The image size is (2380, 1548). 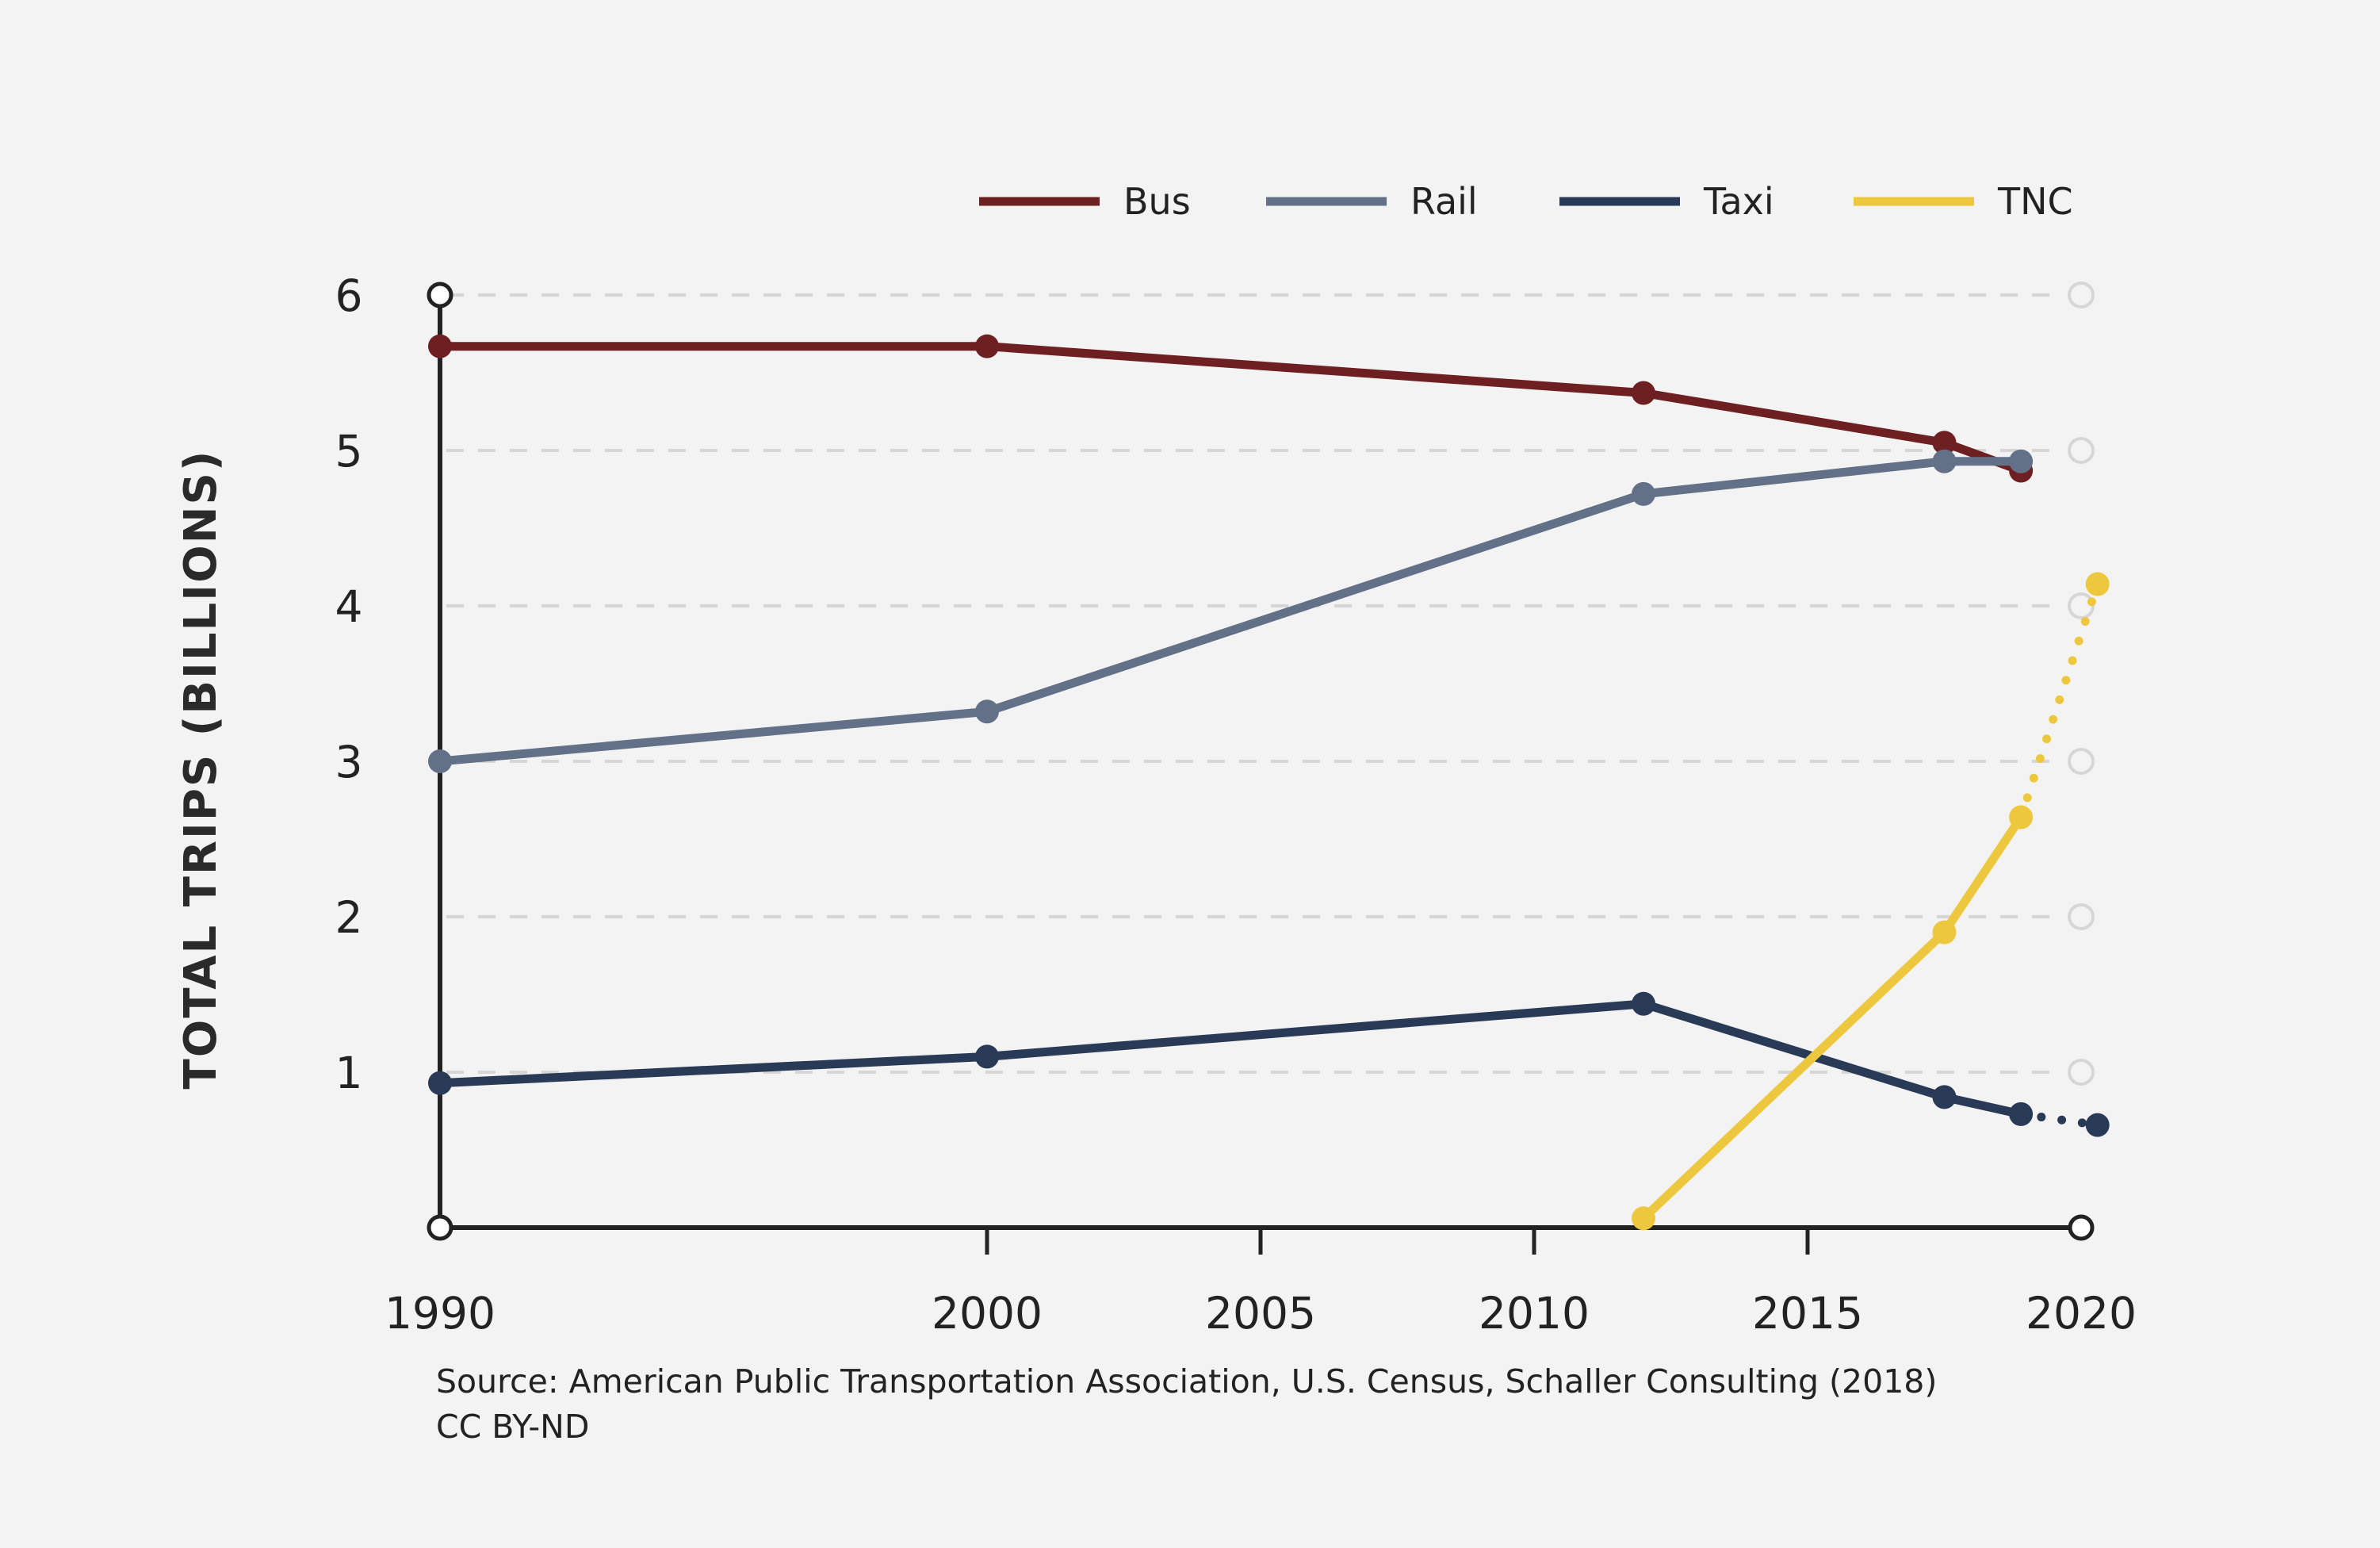 What do you see at coordinates (349, 451) in the screenshot?
I see `y-tick-label: 5` at bounding box center [349, 451].